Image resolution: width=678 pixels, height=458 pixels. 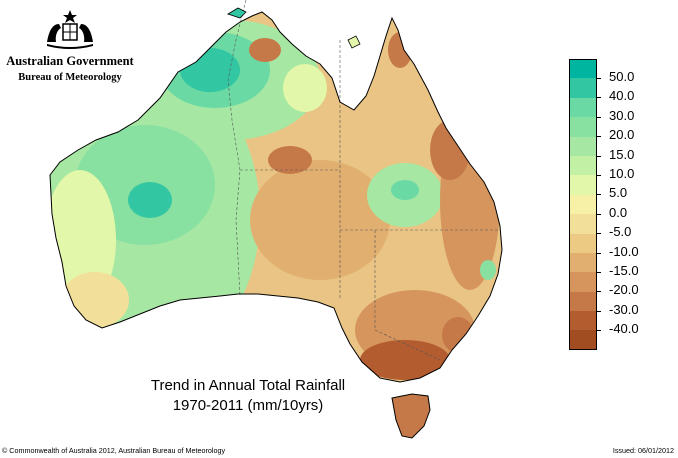 I want to click on legend-row: -5.0, so click(x=619, y=226).